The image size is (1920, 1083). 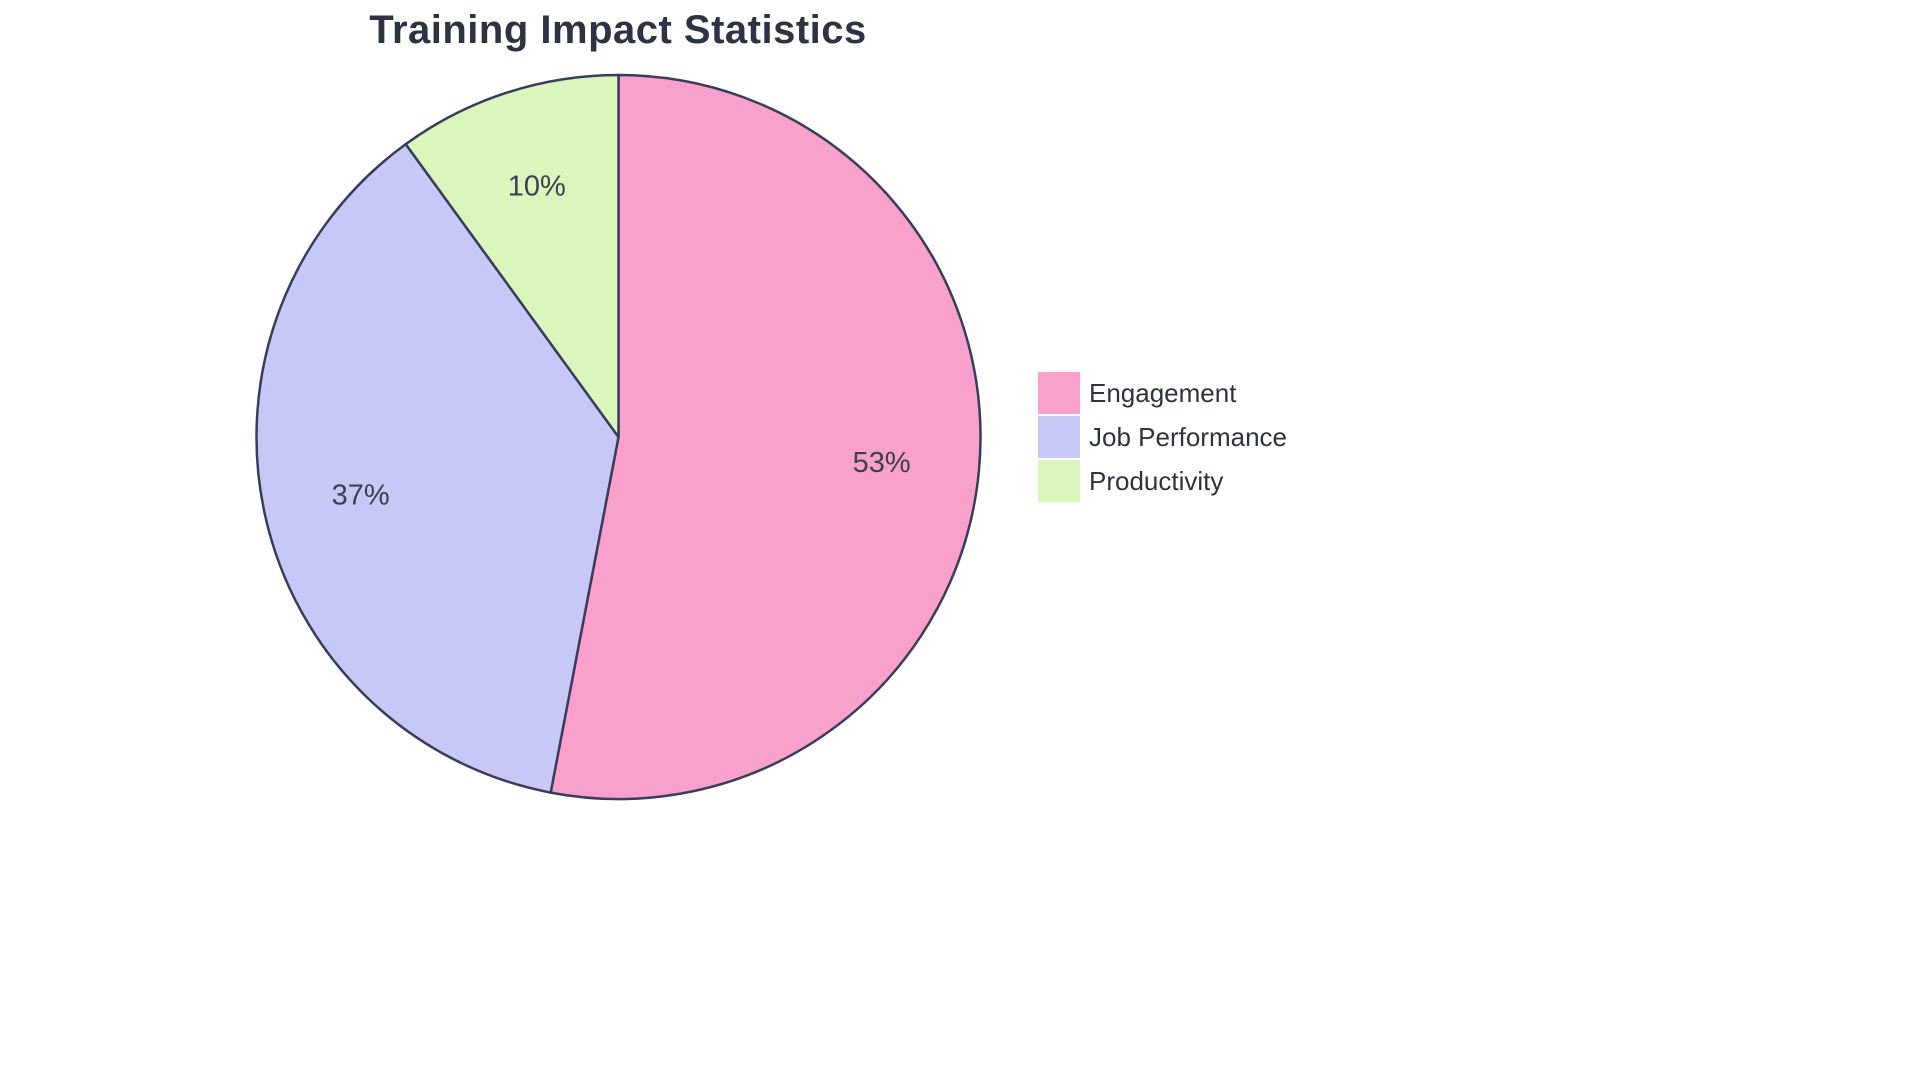 I want to click on legend-item-engagement: Engagement, so click(x=1162, y=393).